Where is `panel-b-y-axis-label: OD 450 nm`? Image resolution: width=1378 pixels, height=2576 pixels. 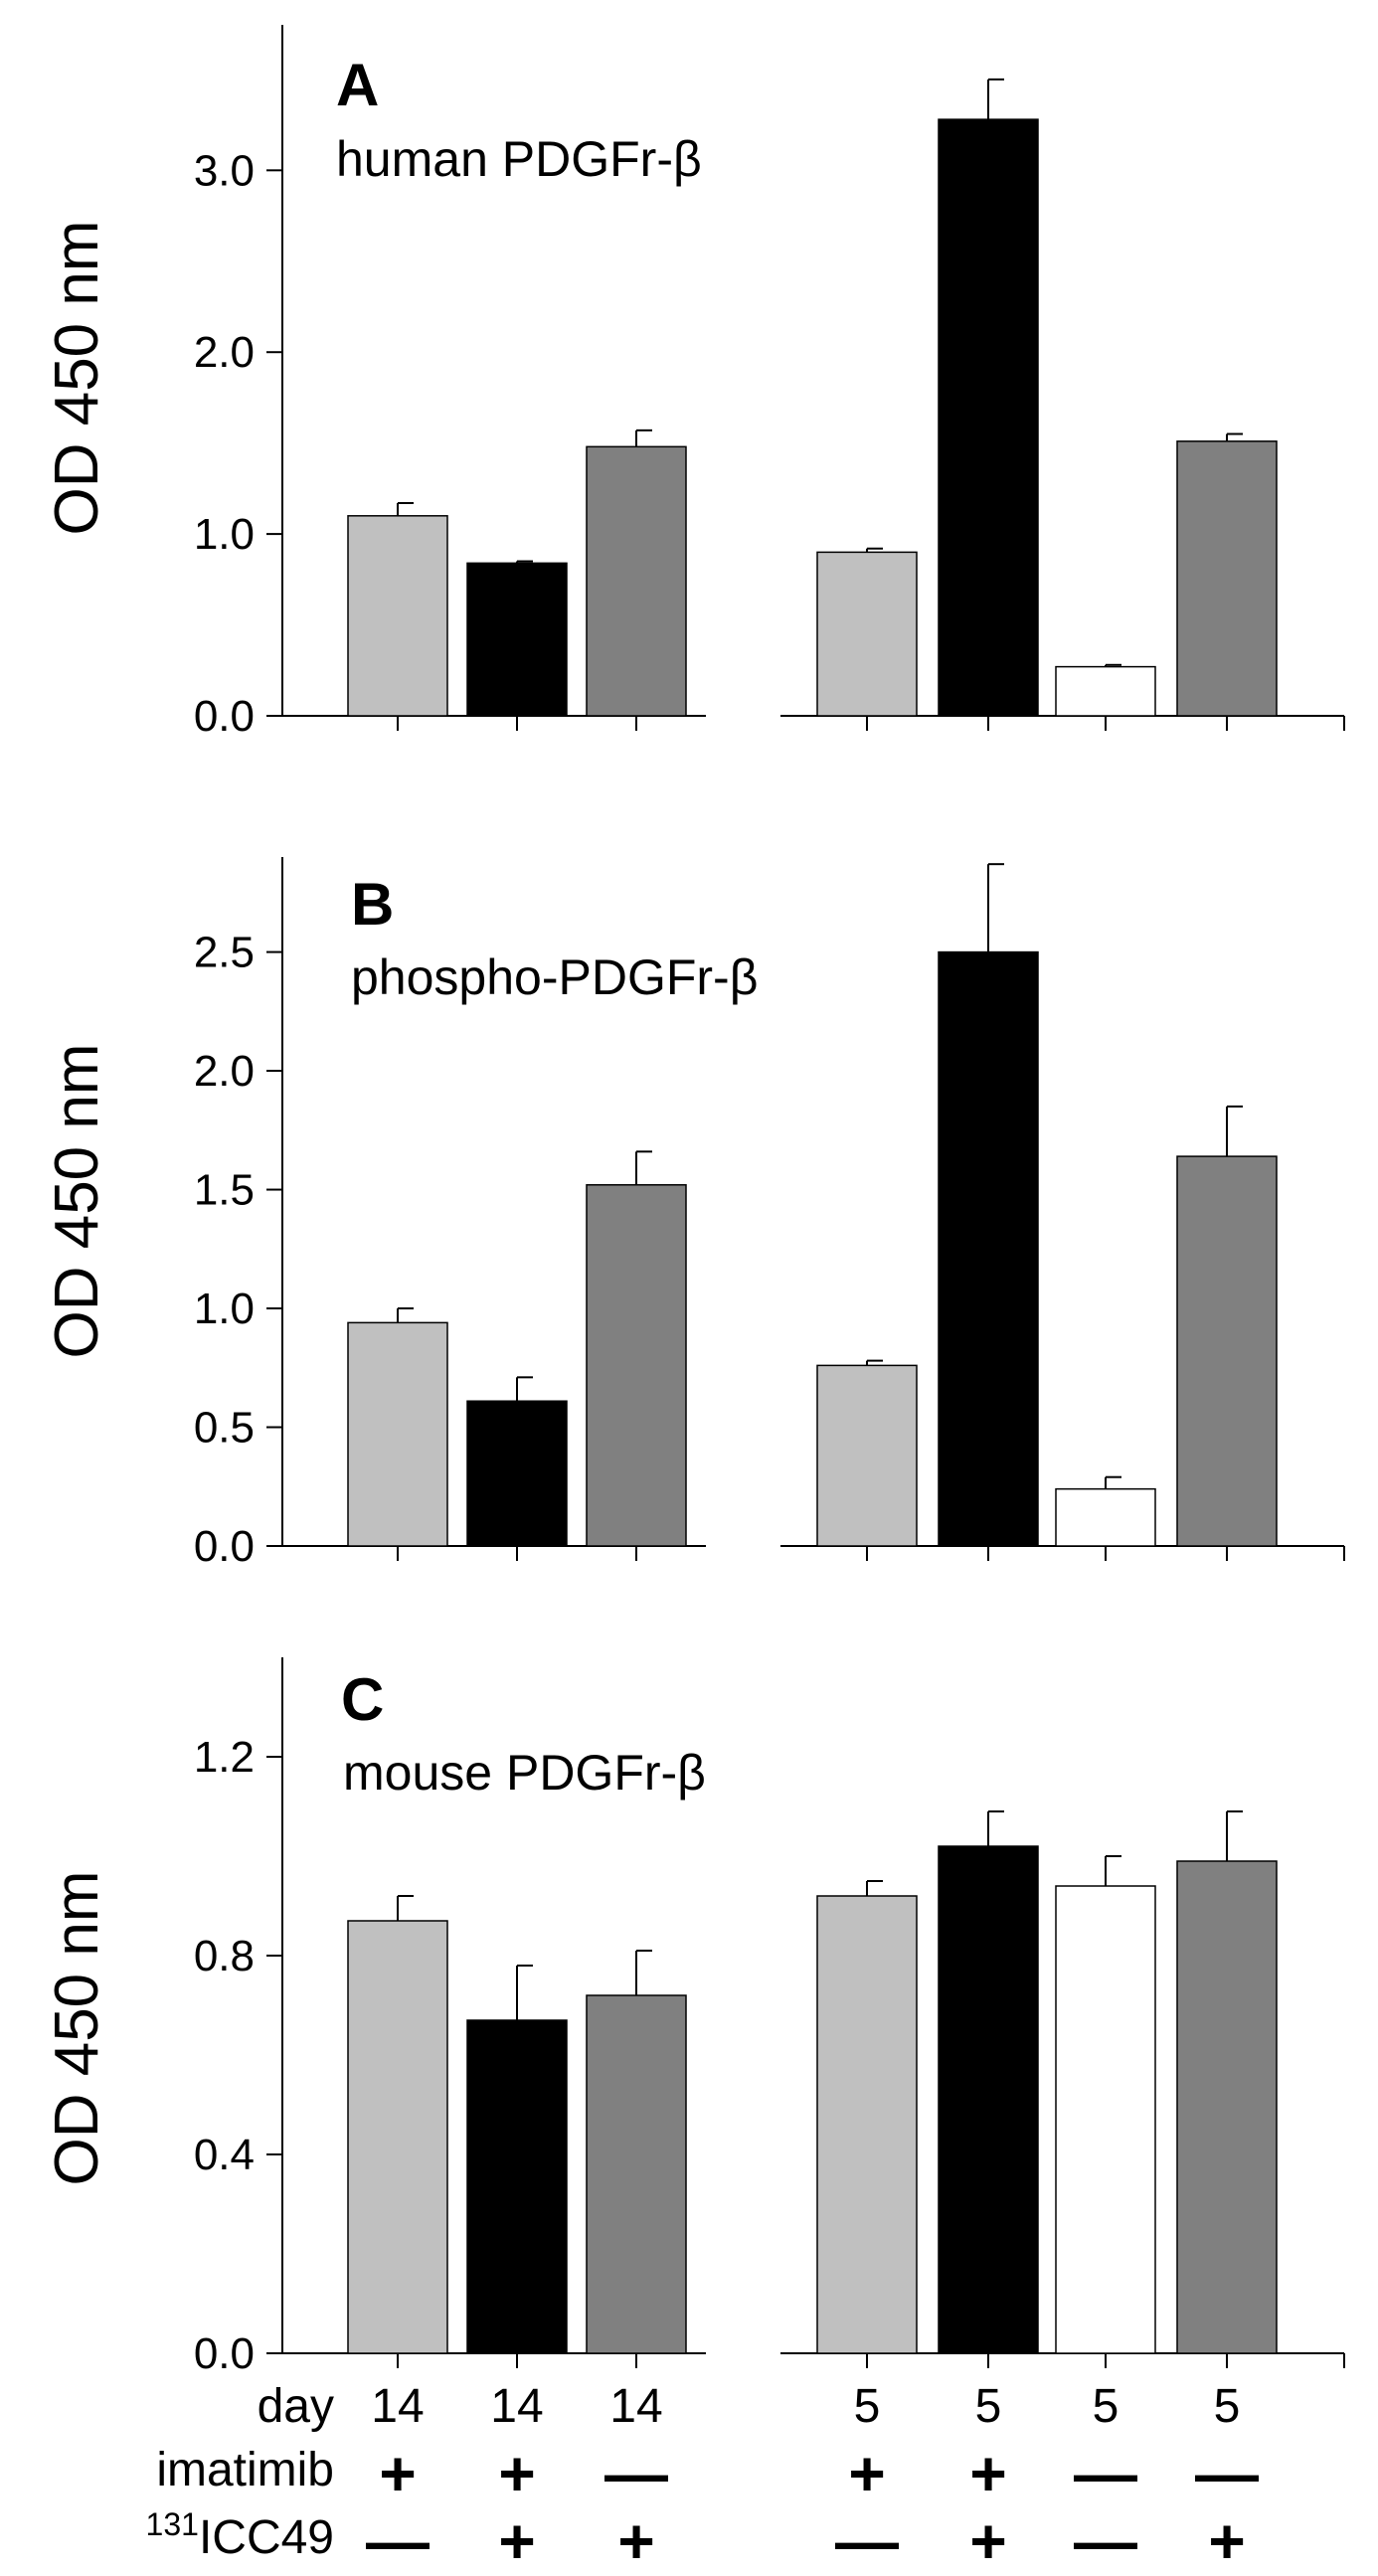 panel-b-y-axis-label: OD 450 nm is located at coordinates (77, 1200).